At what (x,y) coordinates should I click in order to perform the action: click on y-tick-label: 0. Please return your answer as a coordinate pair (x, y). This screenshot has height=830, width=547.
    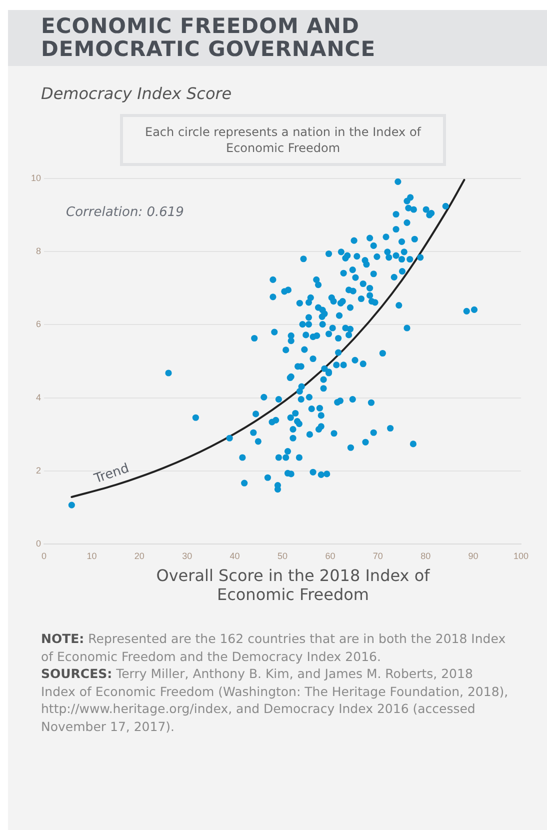
    Looking at the image, I should click on (39, 543).